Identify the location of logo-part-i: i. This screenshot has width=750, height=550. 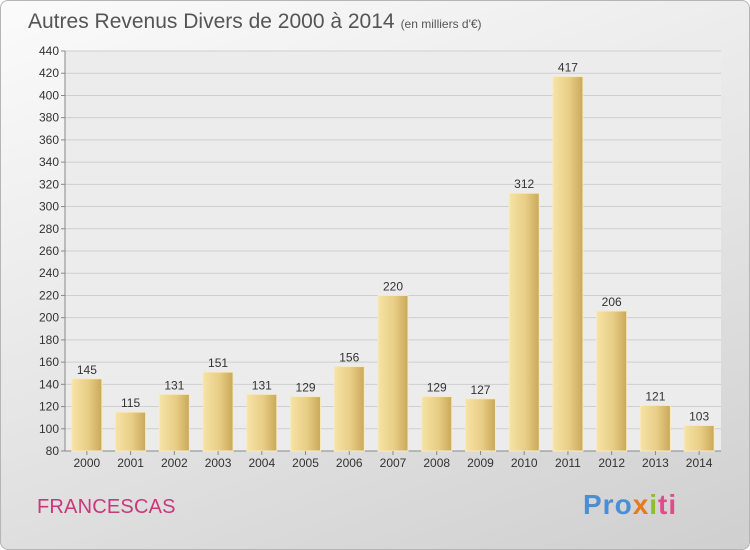
(654, 504).